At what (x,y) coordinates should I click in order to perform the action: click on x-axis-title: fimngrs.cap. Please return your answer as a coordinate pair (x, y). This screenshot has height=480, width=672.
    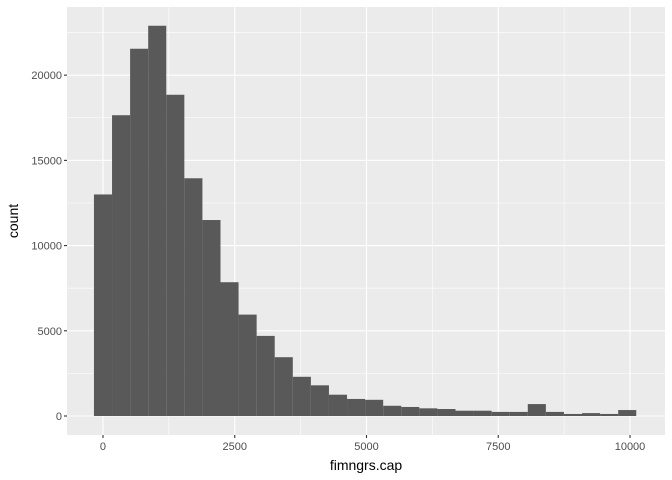
    Looking at the image, I should click on (366, 465).